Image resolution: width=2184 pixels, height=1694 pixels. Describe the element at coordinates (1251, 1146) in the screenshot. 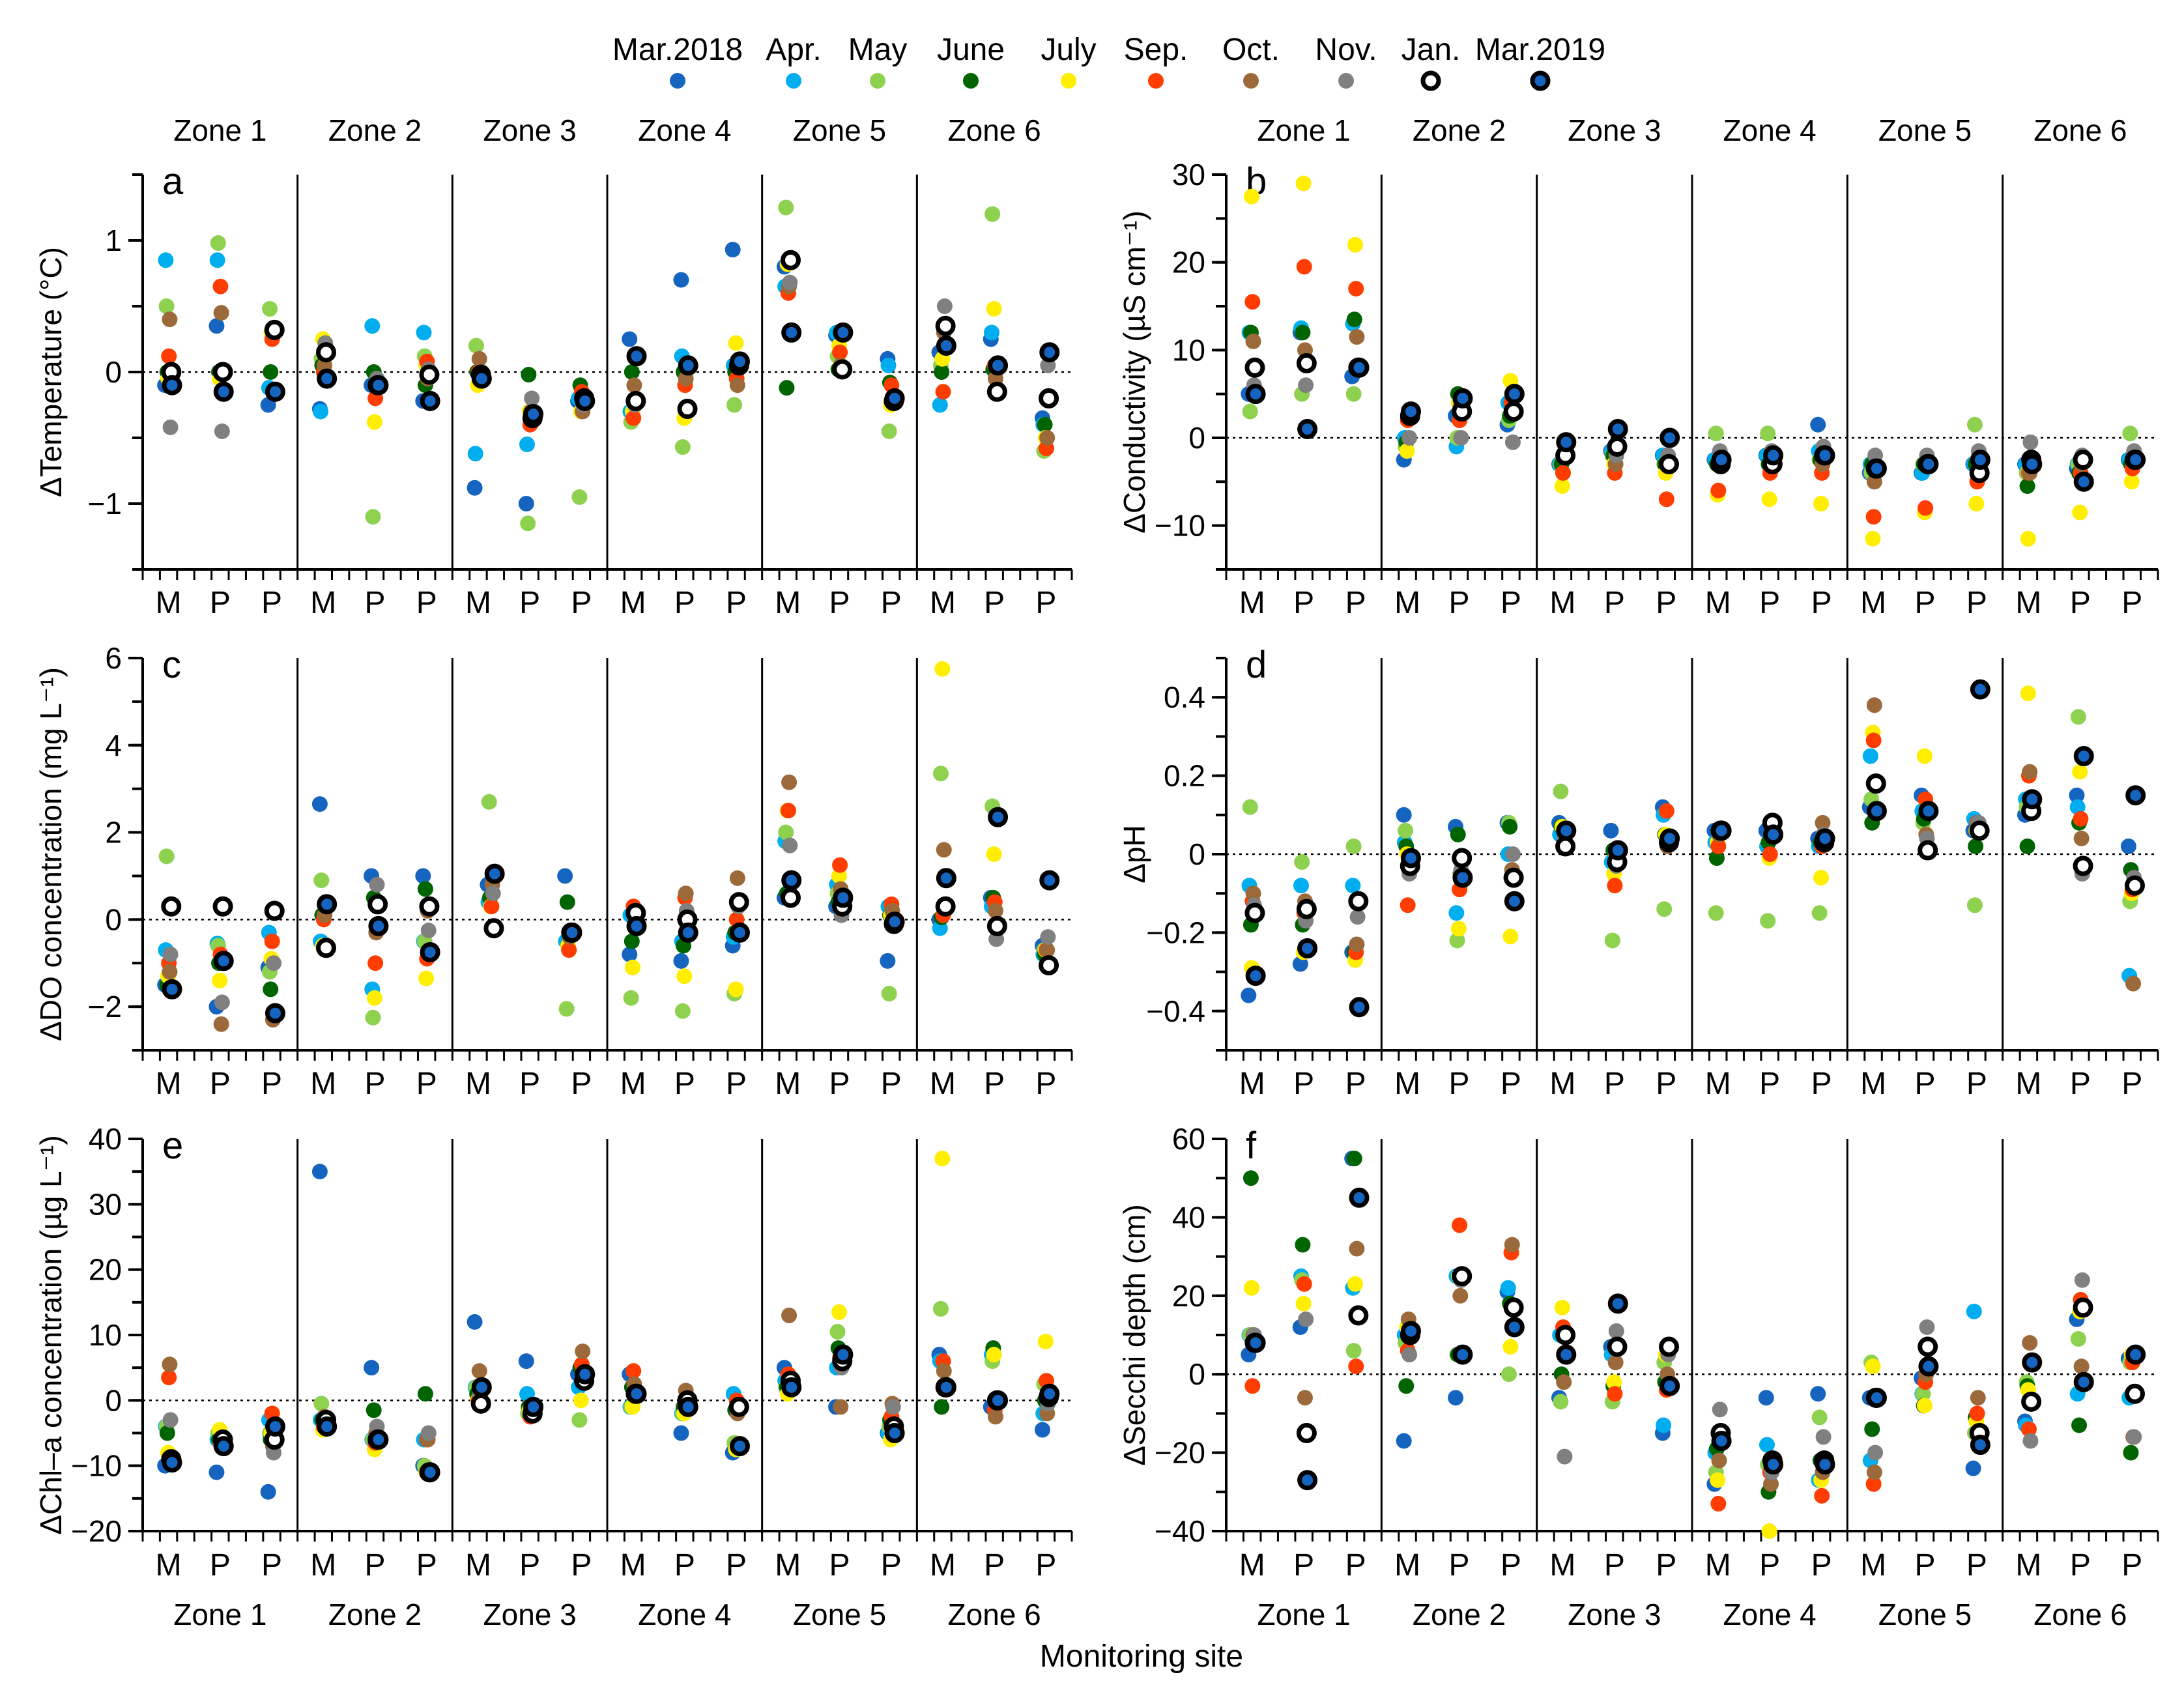

I see `panel-letter: f` at that location.